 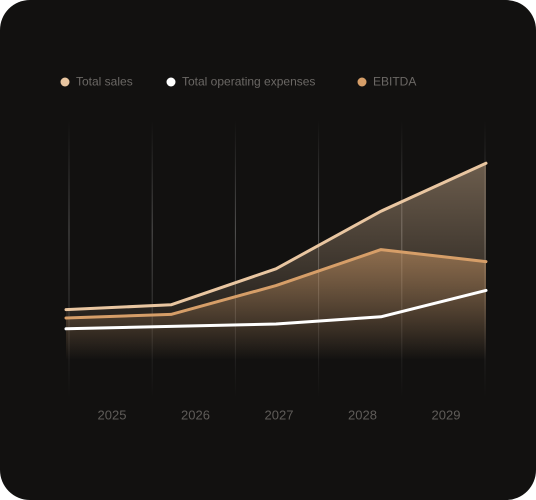 What do you see at coordinates (195, 414) in the screenshot?
I see `x-tick-label: 2026` at bounding box center [195, 414].